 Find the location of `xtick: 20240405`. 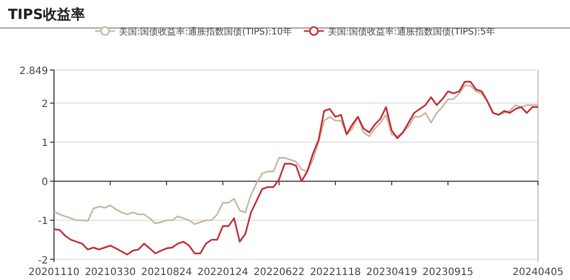

xtick: 20240405 is located at coordinates (538, 272).